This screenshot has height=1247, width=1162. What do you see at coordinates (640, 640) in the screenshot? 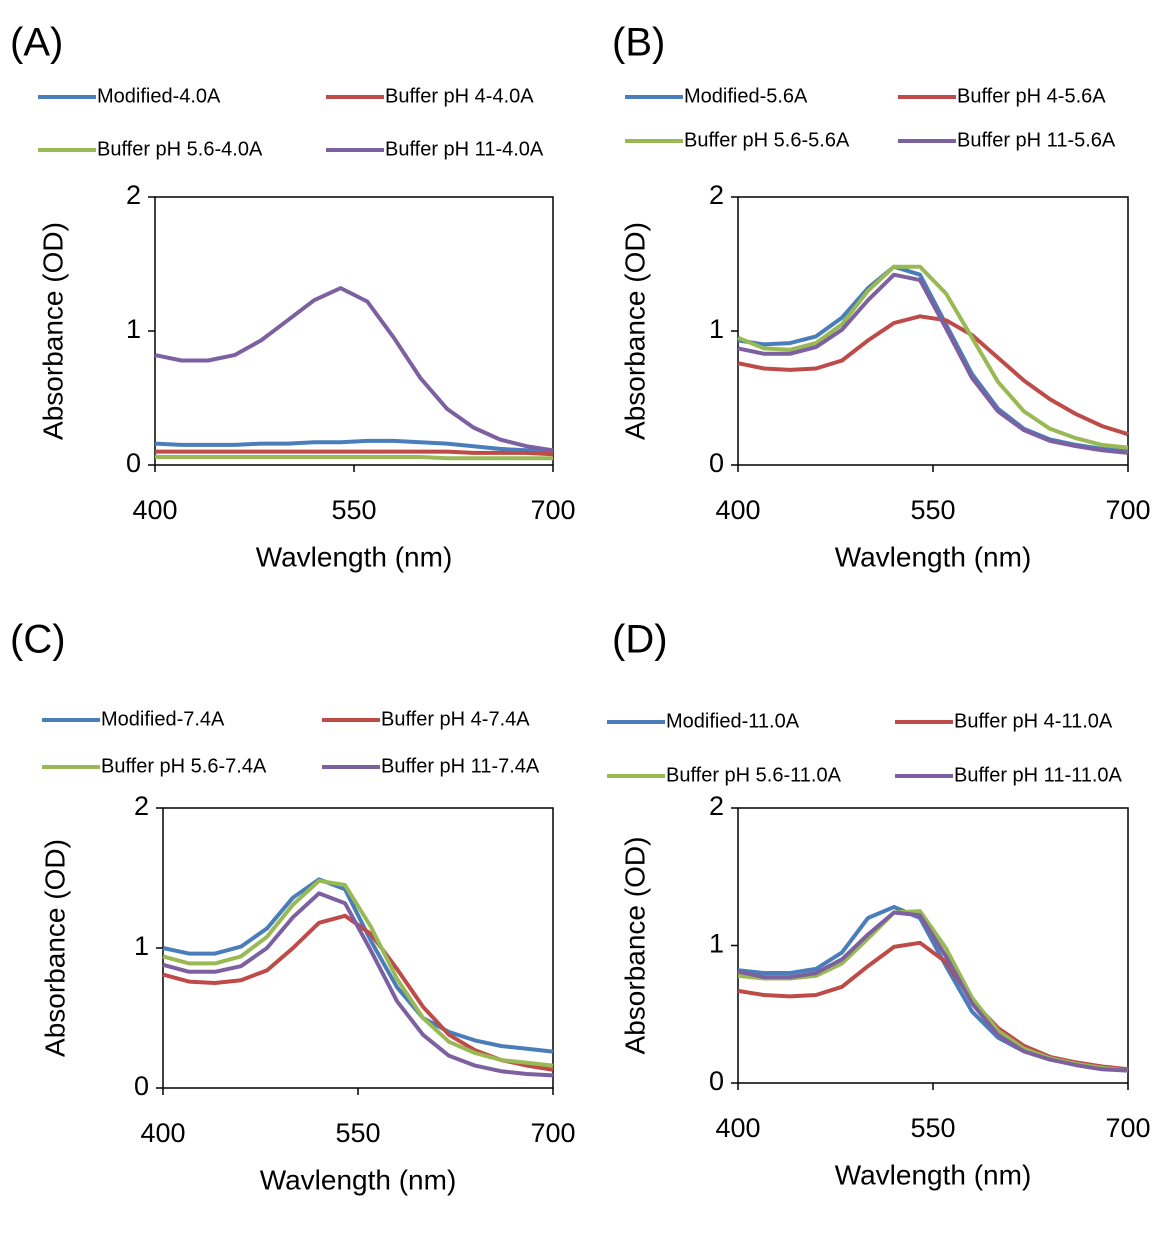
I see `panel-label: (D)` at bounding box center [640, 640].